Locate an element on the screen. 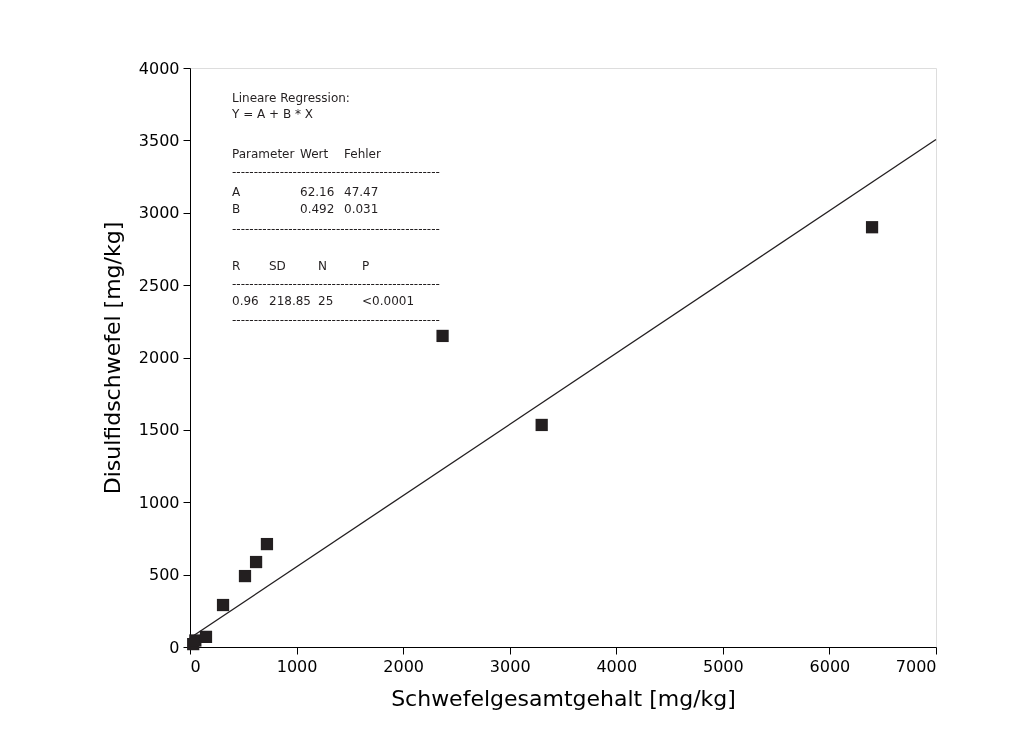  text: A 62.16 47.47 is located at coordinates (305, 192).